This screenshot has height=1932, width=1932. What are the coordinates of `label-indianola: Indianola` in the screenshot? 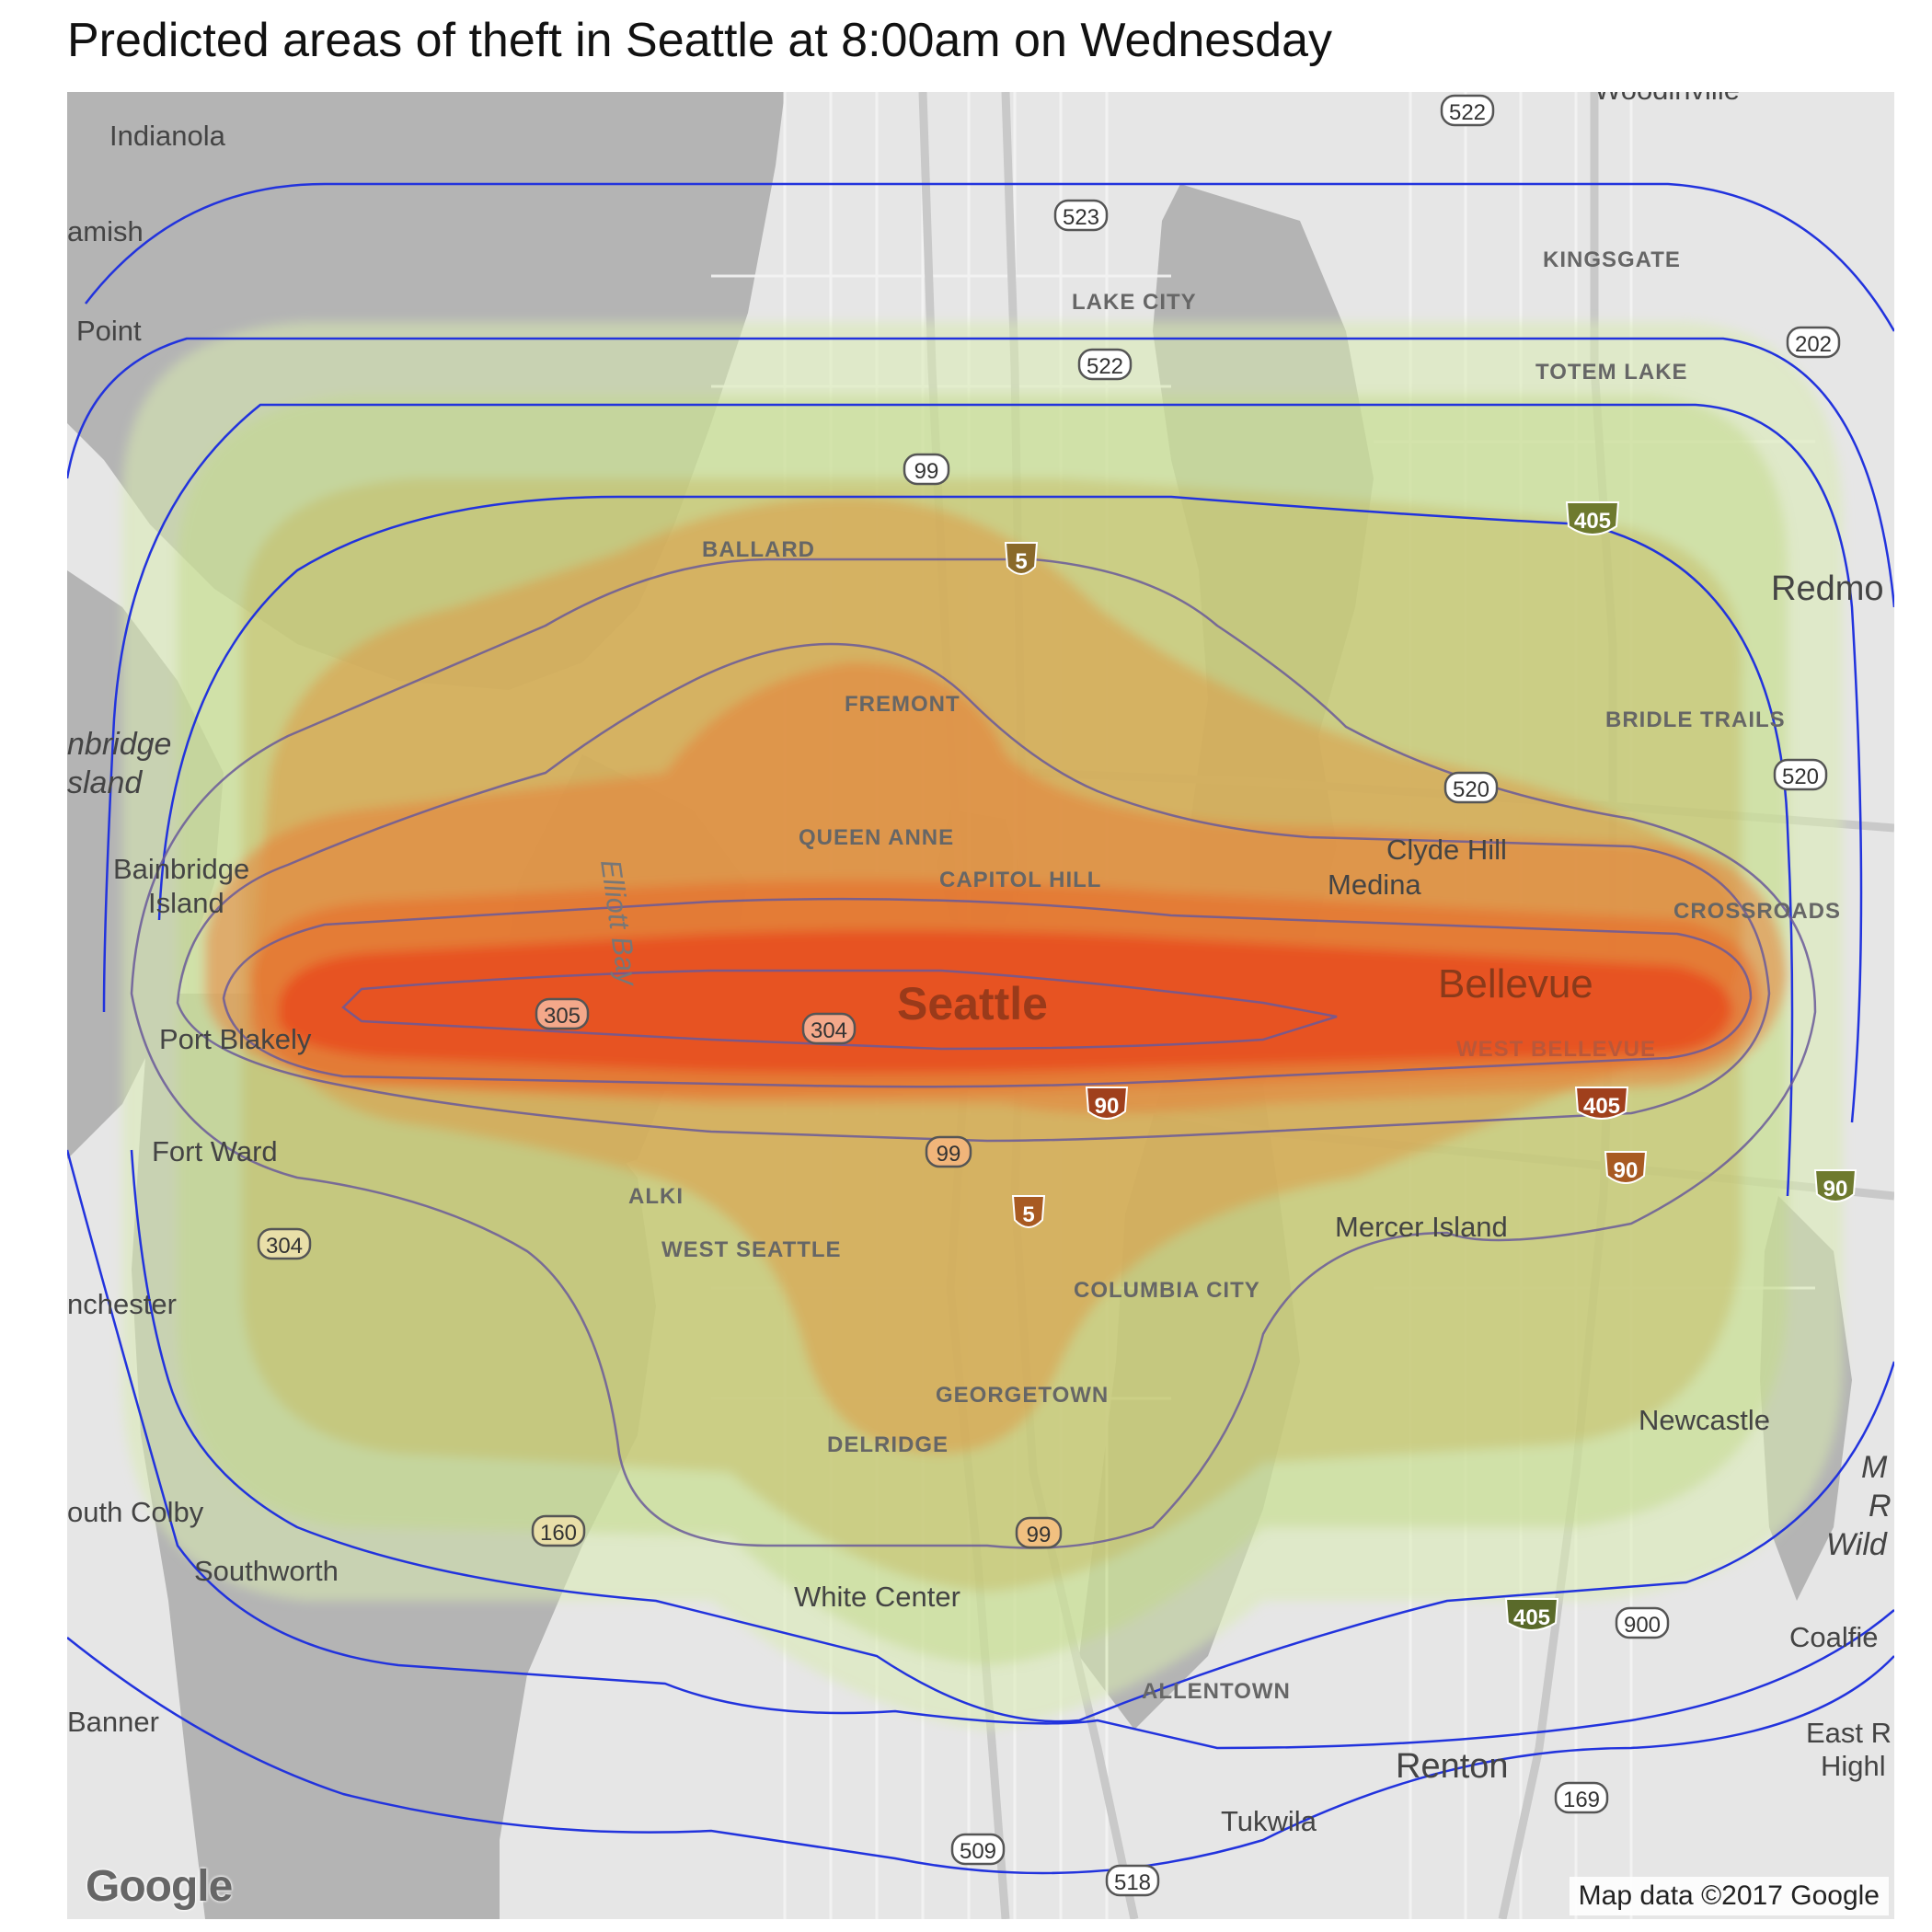 It's located at (167, 136).